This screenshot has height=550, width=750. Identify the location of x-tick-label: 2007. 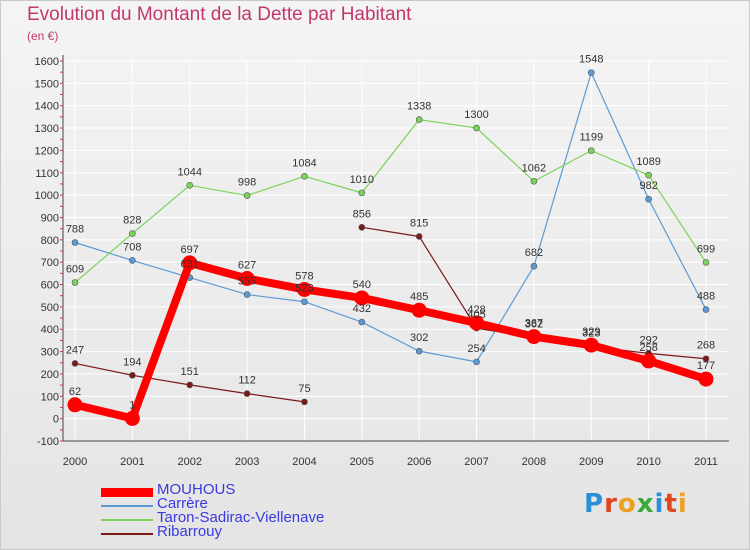
(476, 462).